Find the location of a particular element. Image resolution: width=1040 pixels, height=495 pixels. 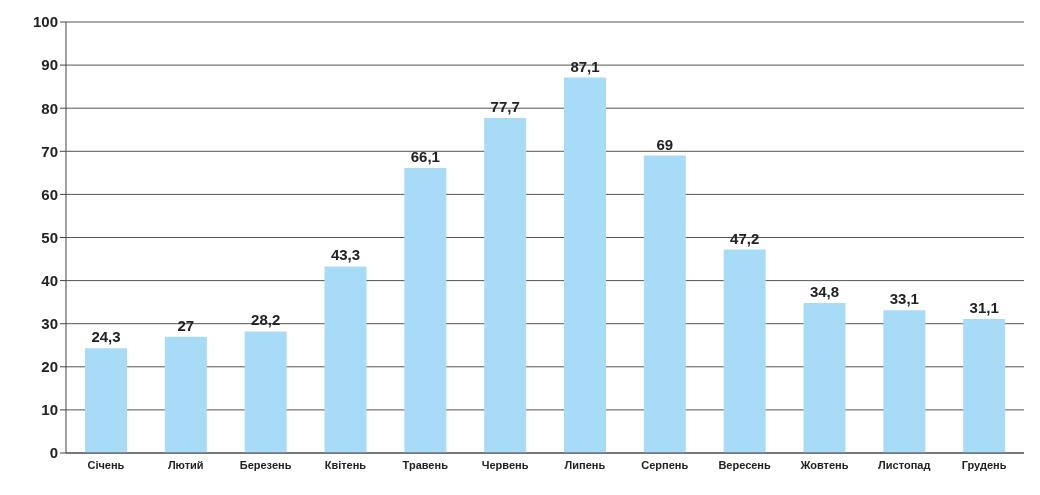

data-label: 24,3 is located at coordinates (106, 337).